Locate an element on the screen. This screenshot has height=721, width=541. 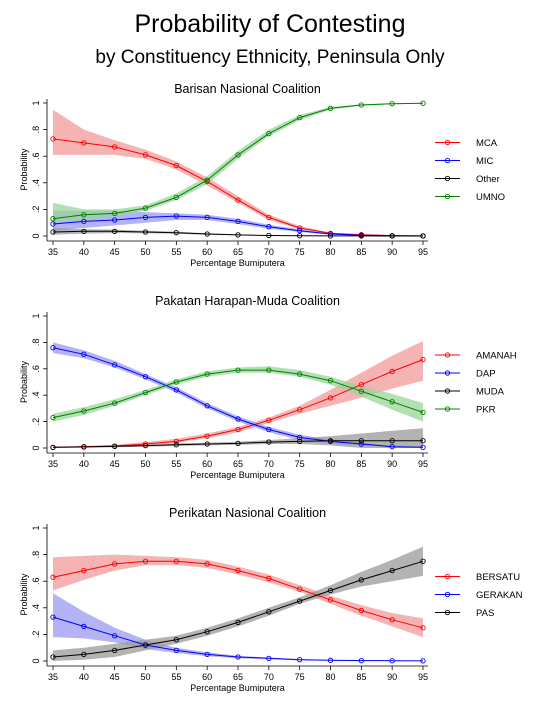
chart-title: Barisan Nasional Coalition is located at coordinates (247, 89).